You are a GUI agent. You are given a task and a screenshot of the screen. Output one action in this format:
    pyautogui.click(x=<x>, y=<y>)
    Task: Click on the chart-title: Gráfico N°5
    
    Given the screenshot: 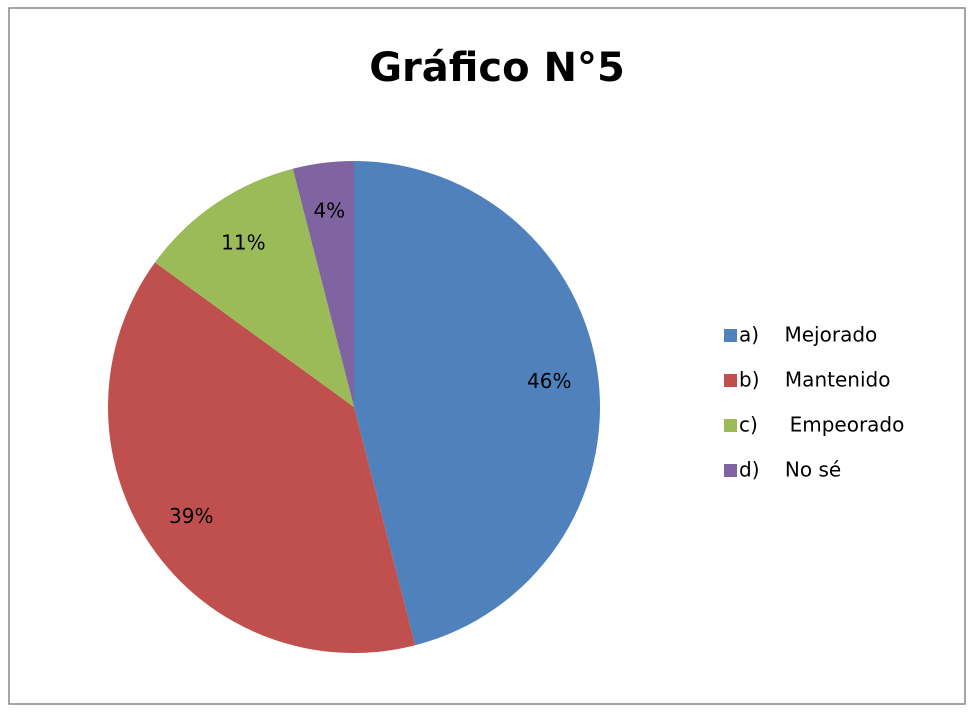 What is the action you would take?
    pyautogui.click(x=497, y=68)
    